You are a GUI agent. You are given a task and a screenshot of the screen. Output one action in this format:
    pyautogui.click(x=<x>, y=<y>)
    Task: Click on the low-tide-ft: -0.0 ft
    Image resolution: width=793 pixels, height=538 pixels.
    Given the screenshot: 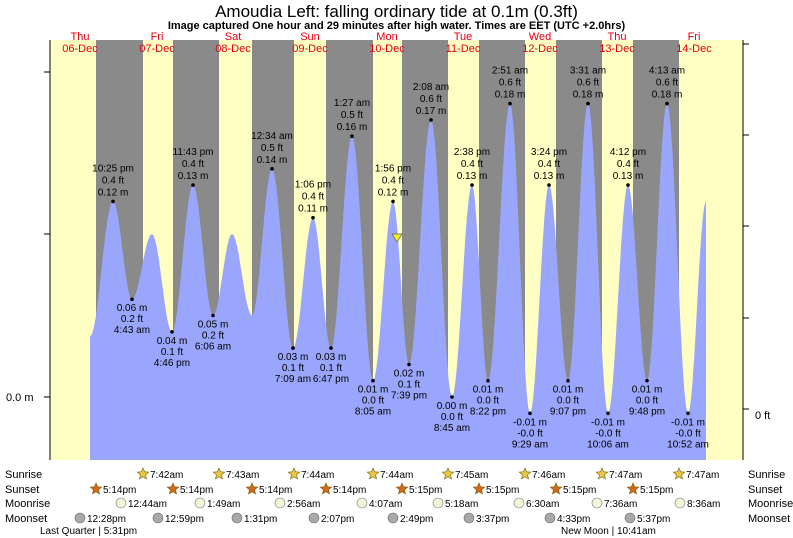 What is the action you would take?
    pyautogui.click(x=688, y=433)
    